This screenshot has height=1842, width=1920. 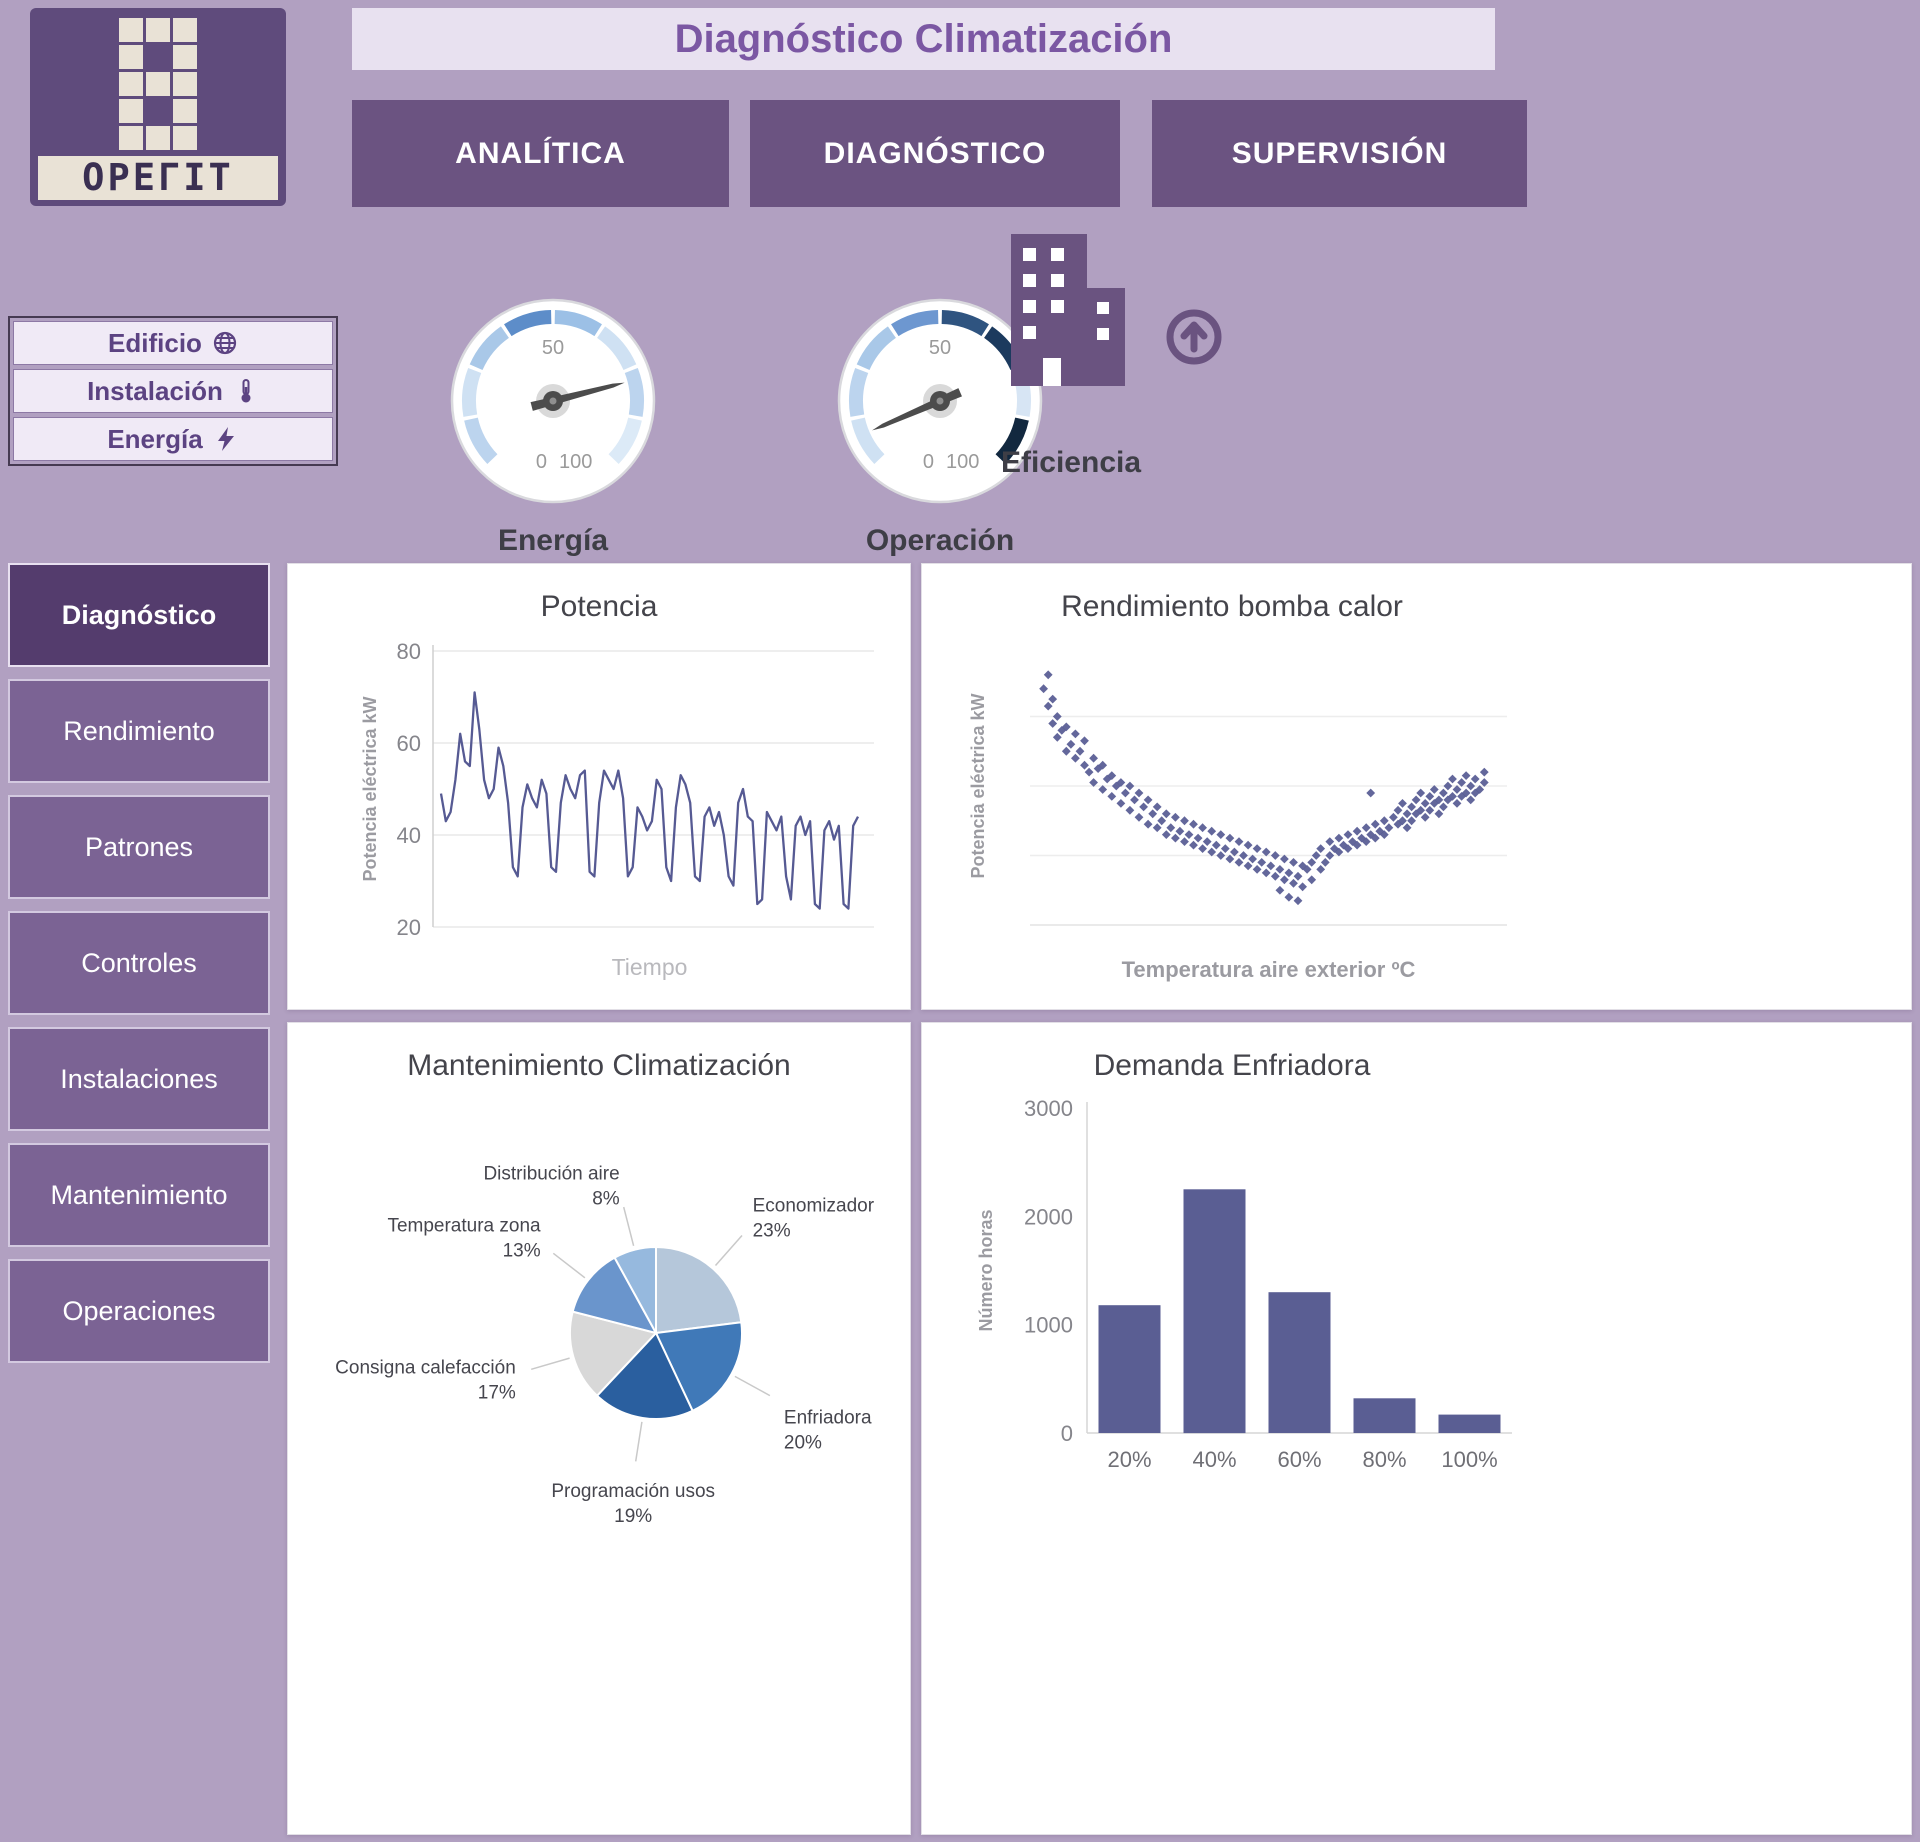 I want to click on svg-text: 80%, so click(x=1384, y=1459).